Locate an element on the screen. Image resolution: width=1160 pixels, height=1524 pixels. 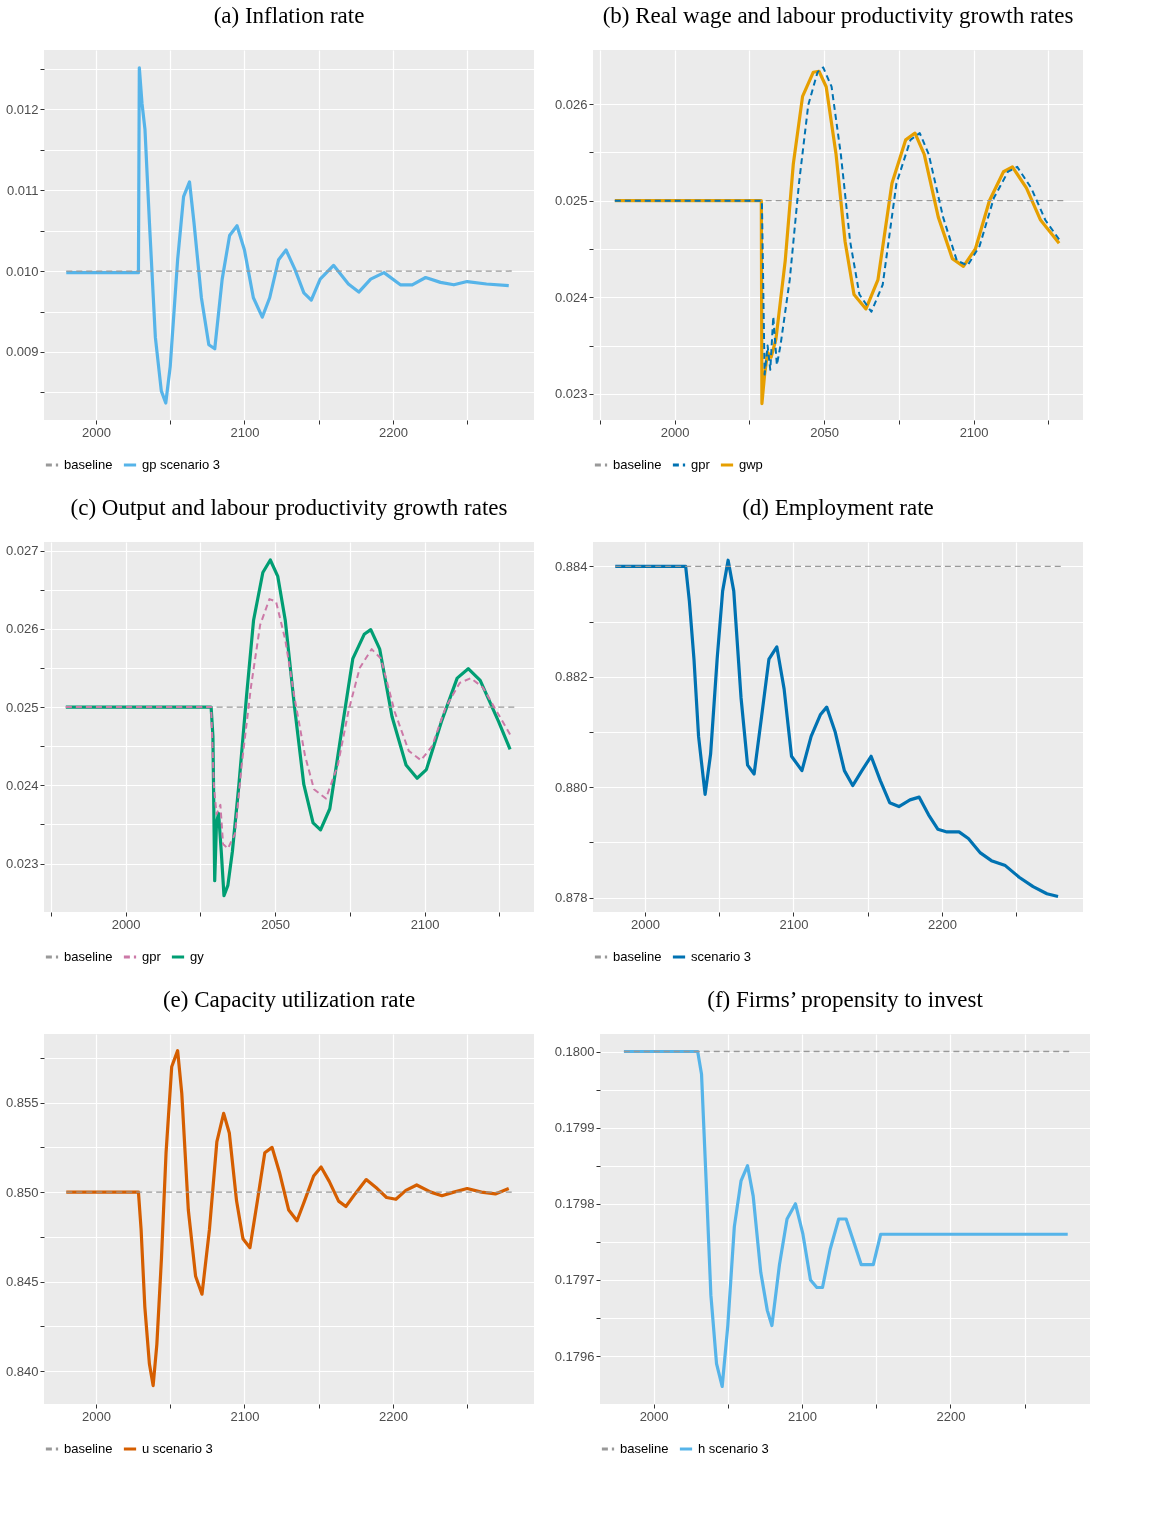
legend-label: gp scenario 3 is located at coordinates (181, 464).